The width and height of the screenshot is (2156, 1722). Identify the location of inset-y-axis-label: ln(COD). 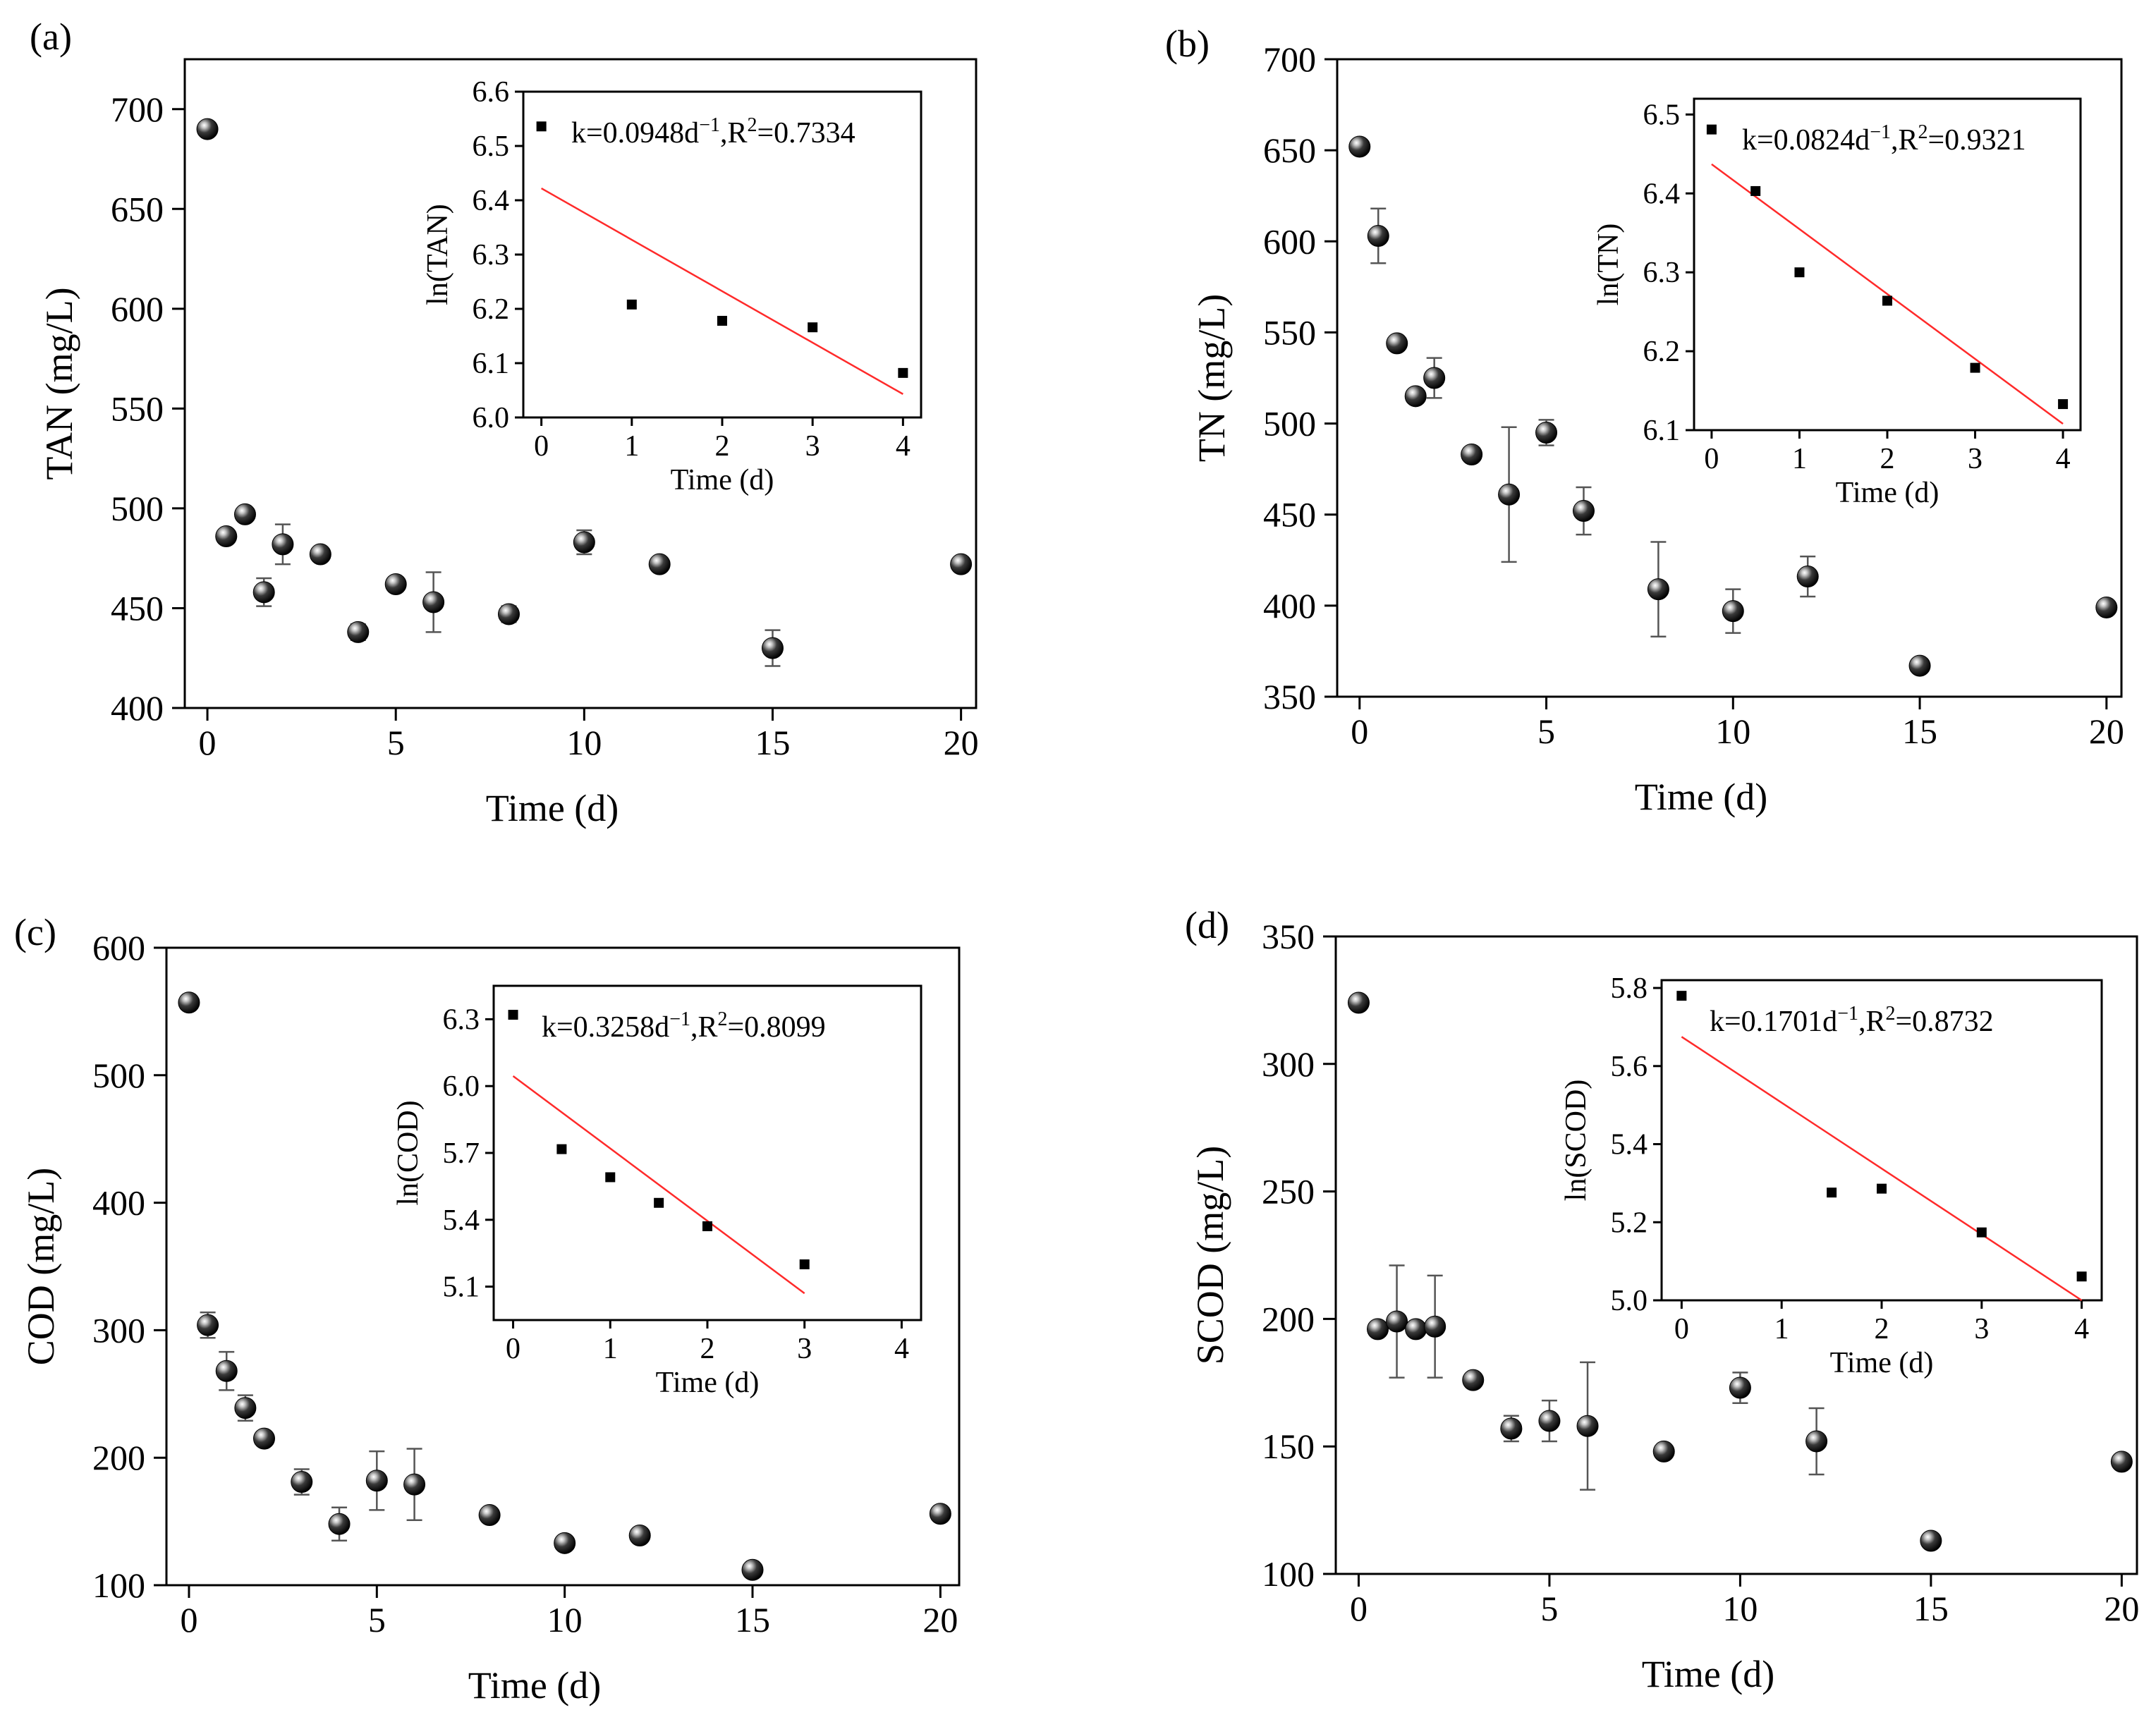
(409, 1152).